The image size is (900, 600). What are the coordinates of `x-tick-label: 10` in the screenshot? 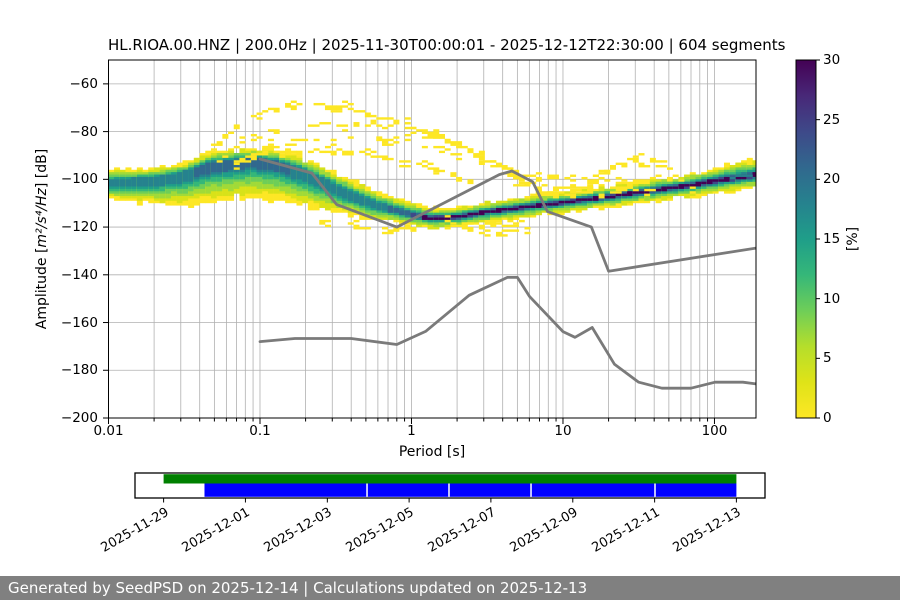 It's located at (563, 431).